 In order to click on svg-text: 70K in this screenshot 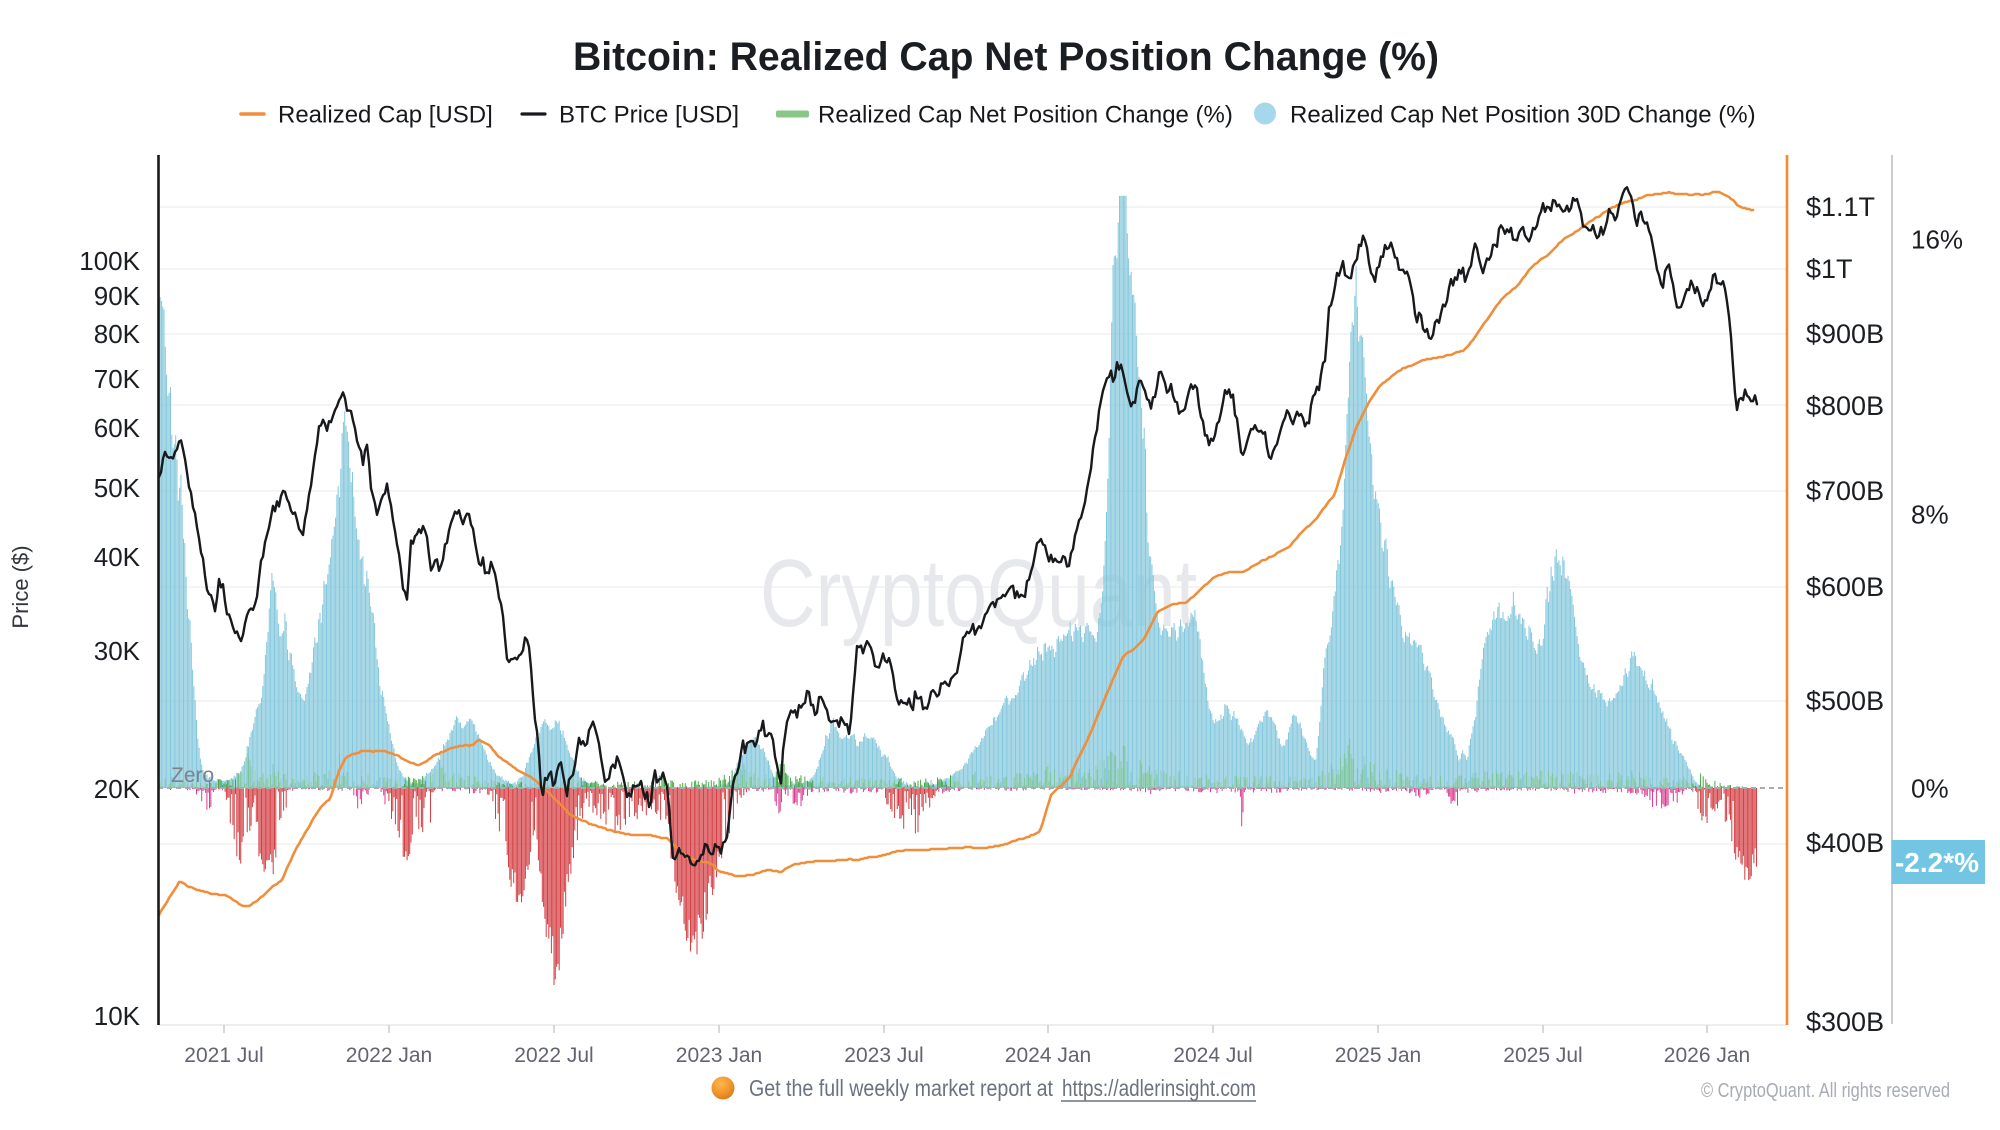, I will do `click(117, 379)`.